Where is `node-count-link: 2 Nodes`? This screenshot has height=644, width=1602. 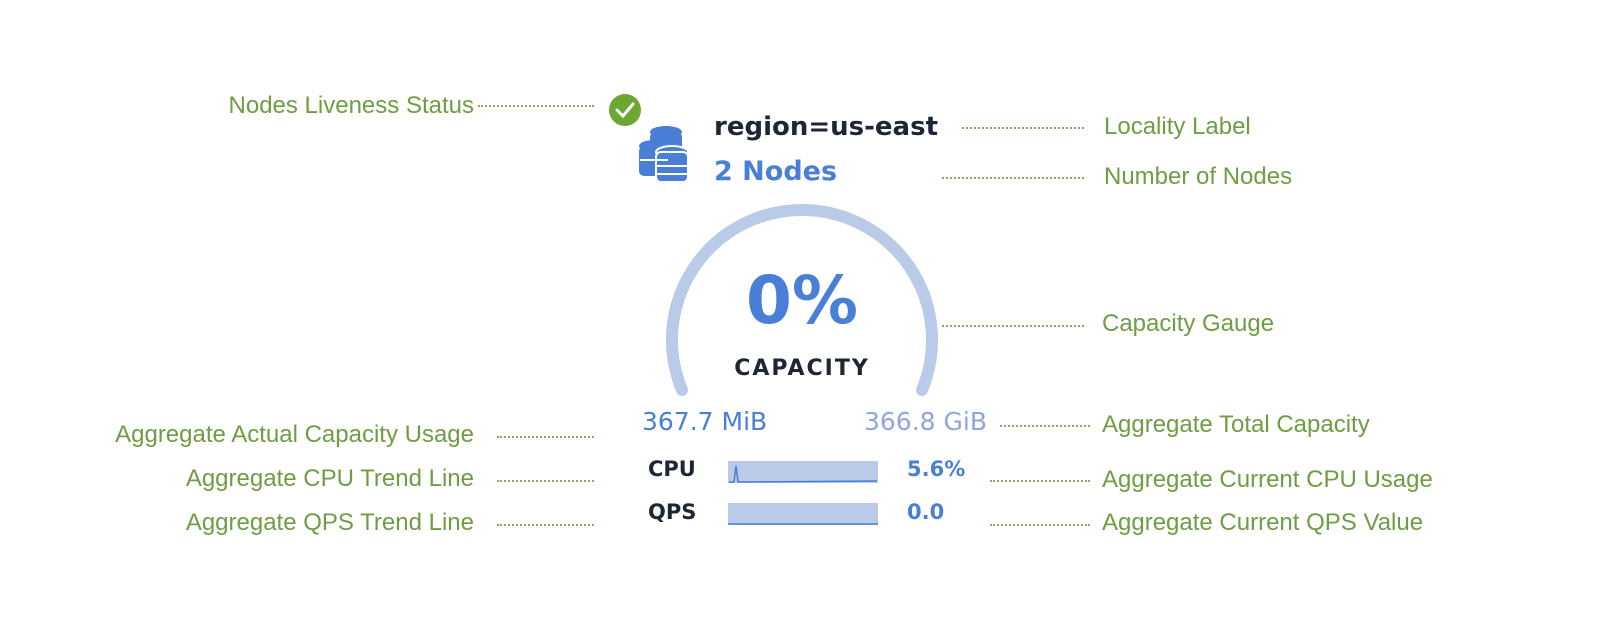
node-count-link: 2 Nodes is located at coordinates (776, 171).